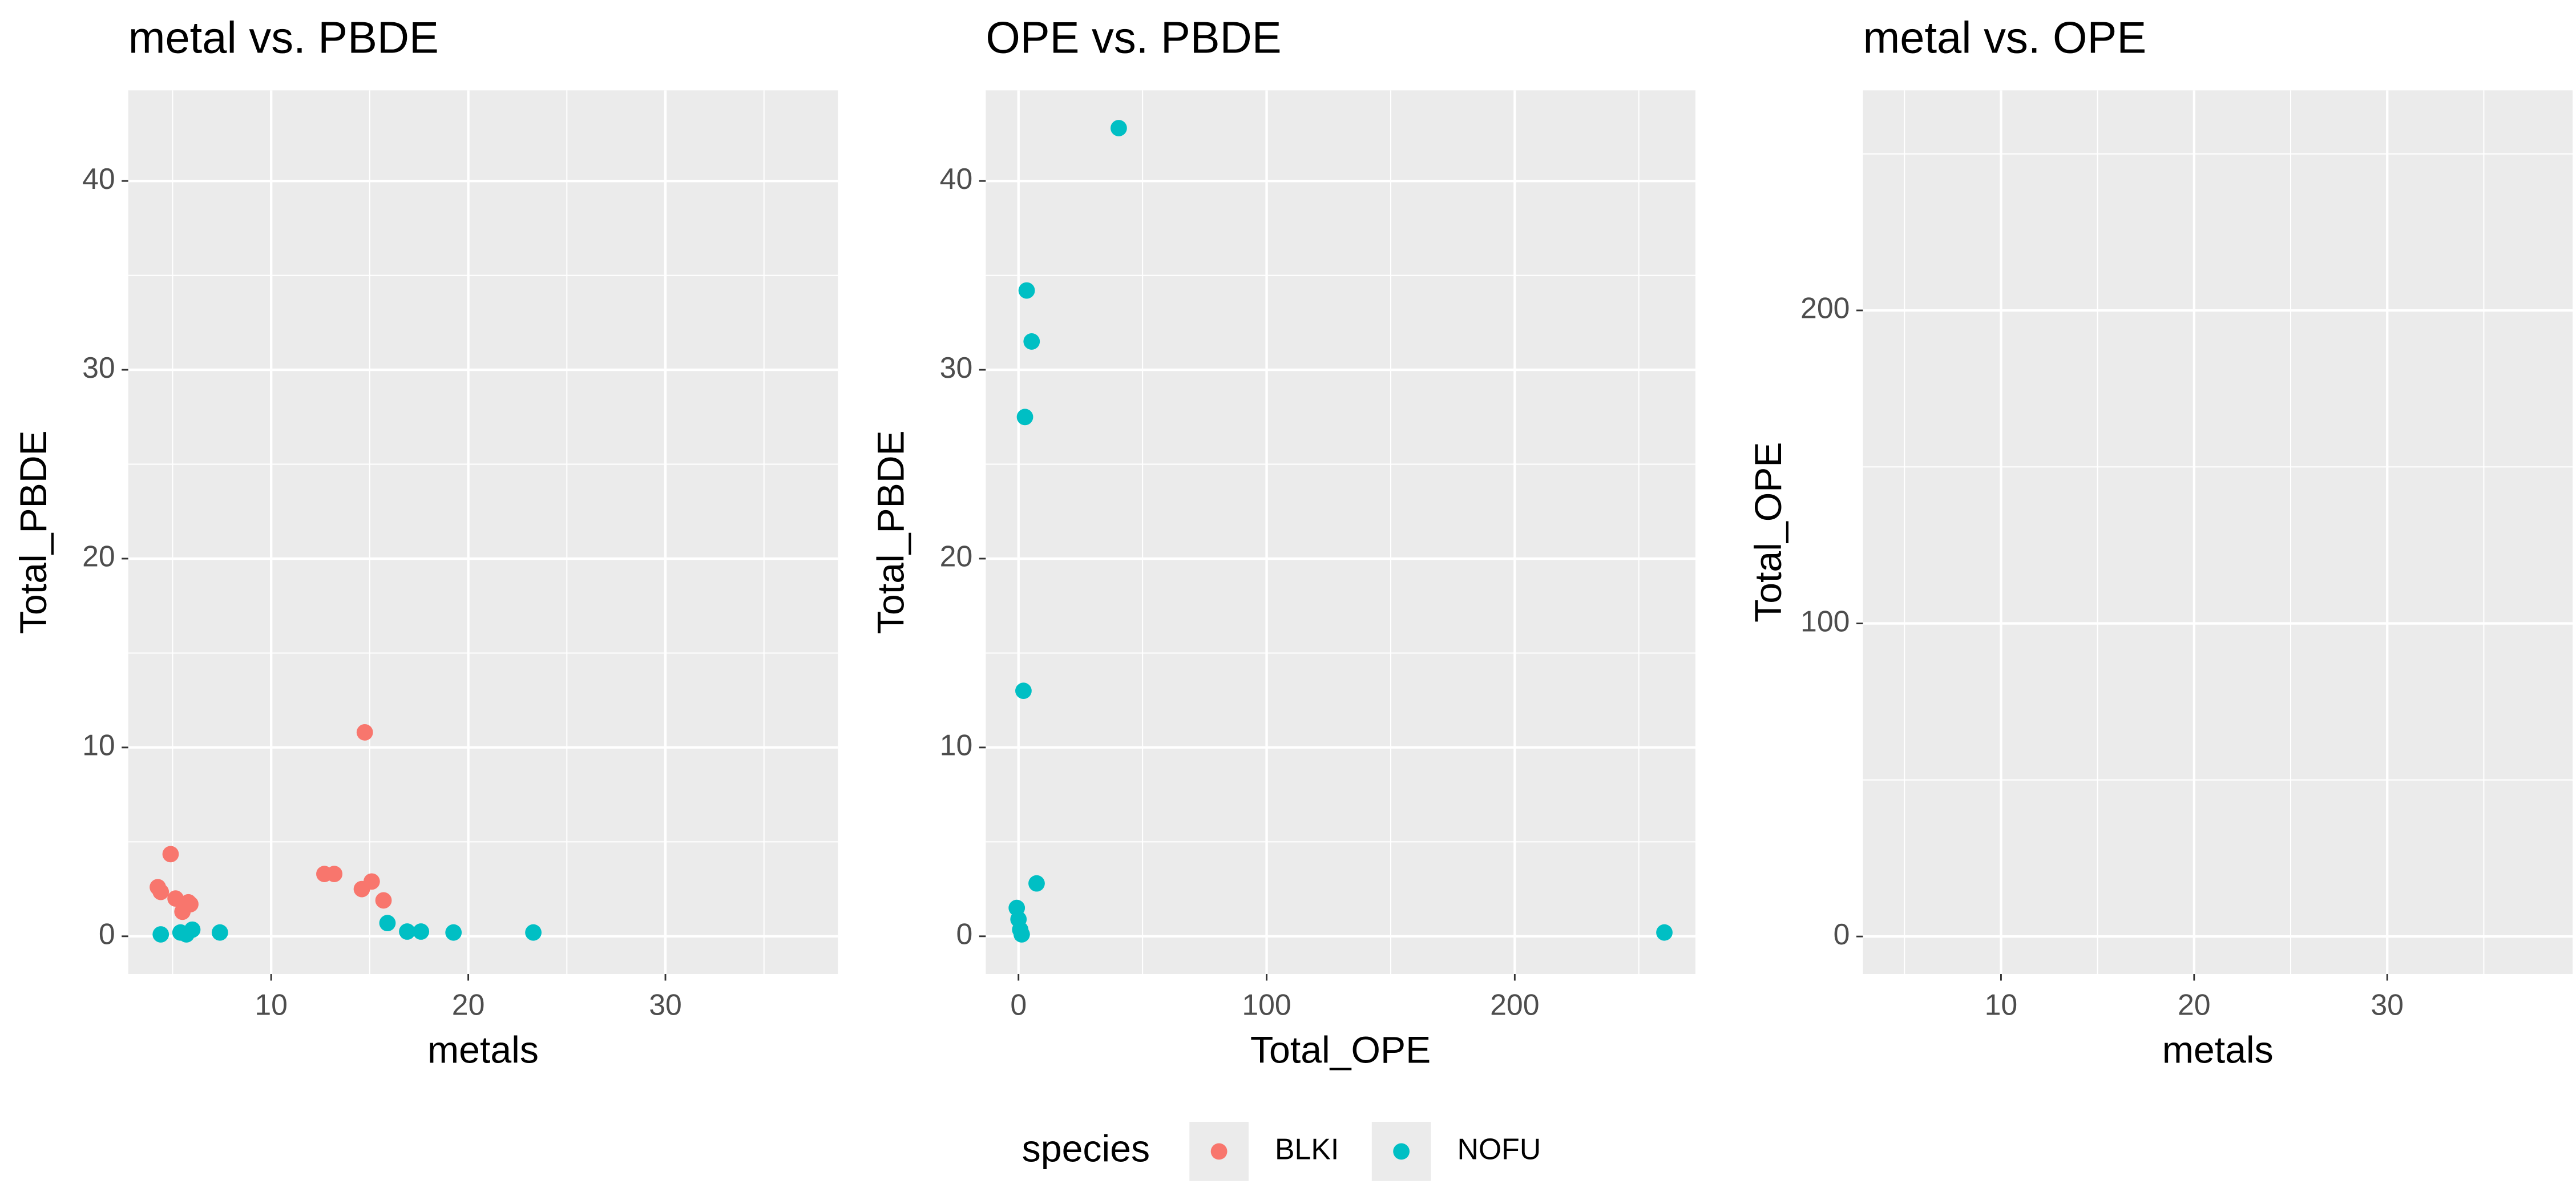 This screenshot has width=2576, height=1204. Describe the element at coordinates (1340, 1050) in the screenshot. I see `x-axis-title: Total_OPE` at that location.